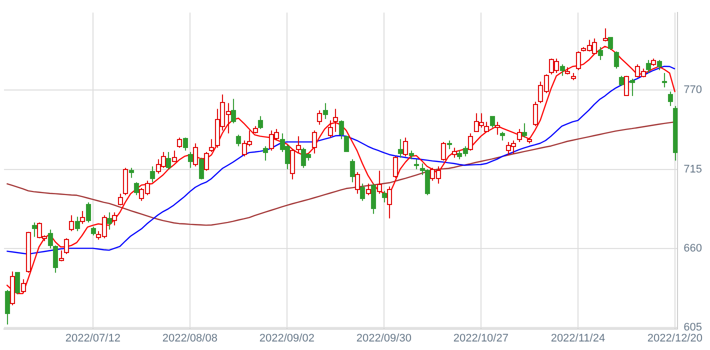 The image size is (710, 350). What do you see at coordinates (384, 338) in the screenshot?
I see `x-tick-label: 2022/09/30` at bounding box center [384, 338].